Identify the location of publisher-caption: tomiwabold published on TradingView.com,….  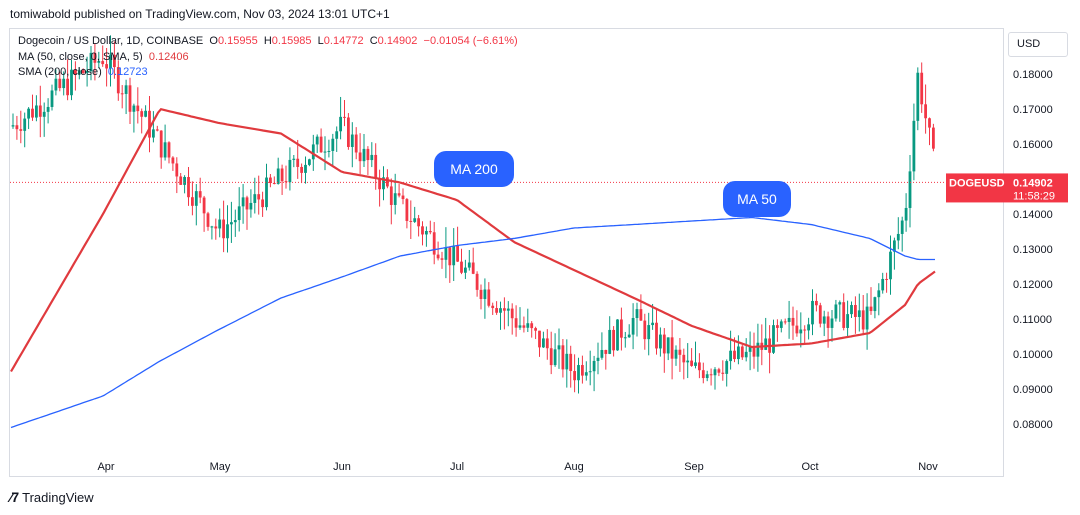
(200, 14).